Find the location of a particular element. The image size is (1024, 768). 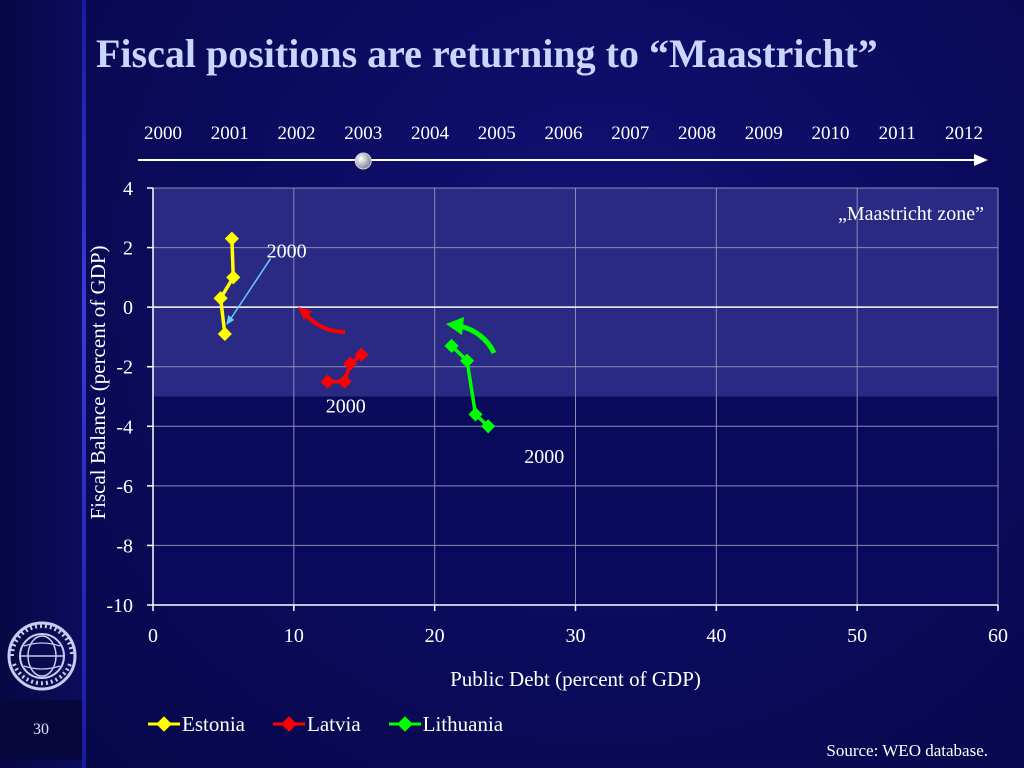

series-line-lithuania is located at coordinates (470, 386).